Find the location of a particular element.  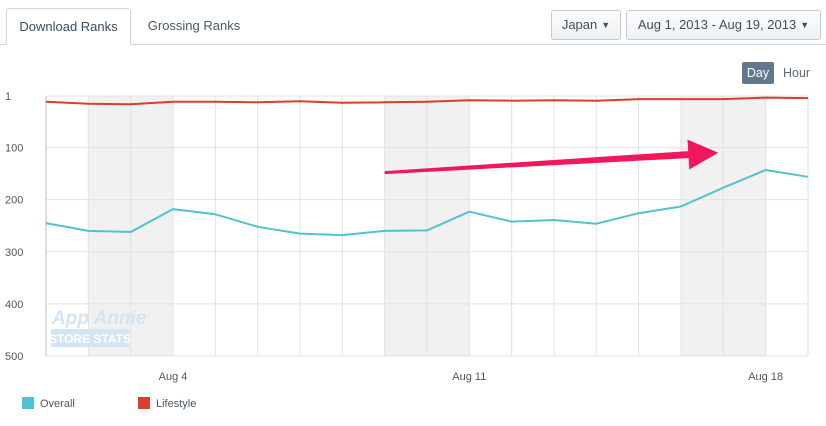

series-line-overall is located at coordinates (427, 203).